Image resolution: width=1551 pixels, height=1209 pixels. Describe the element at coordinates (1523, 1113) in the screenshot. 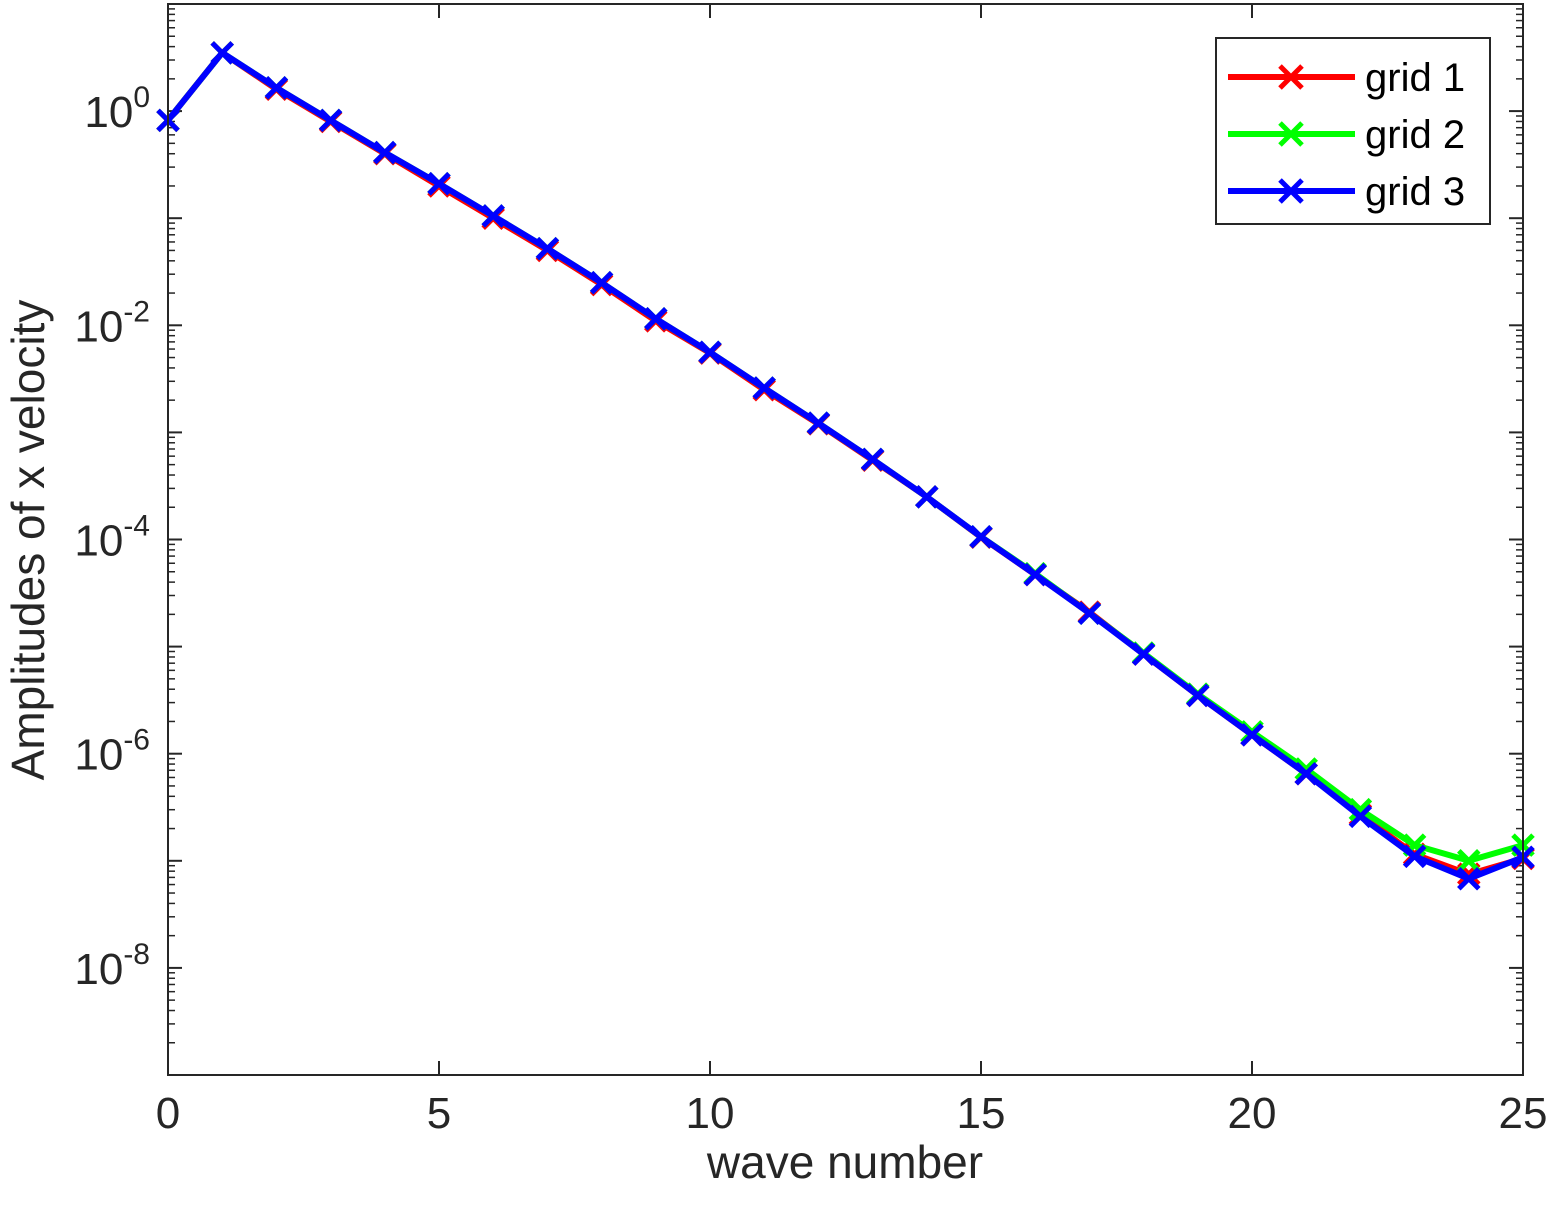

I see `x-tick-label: 25` at that location.